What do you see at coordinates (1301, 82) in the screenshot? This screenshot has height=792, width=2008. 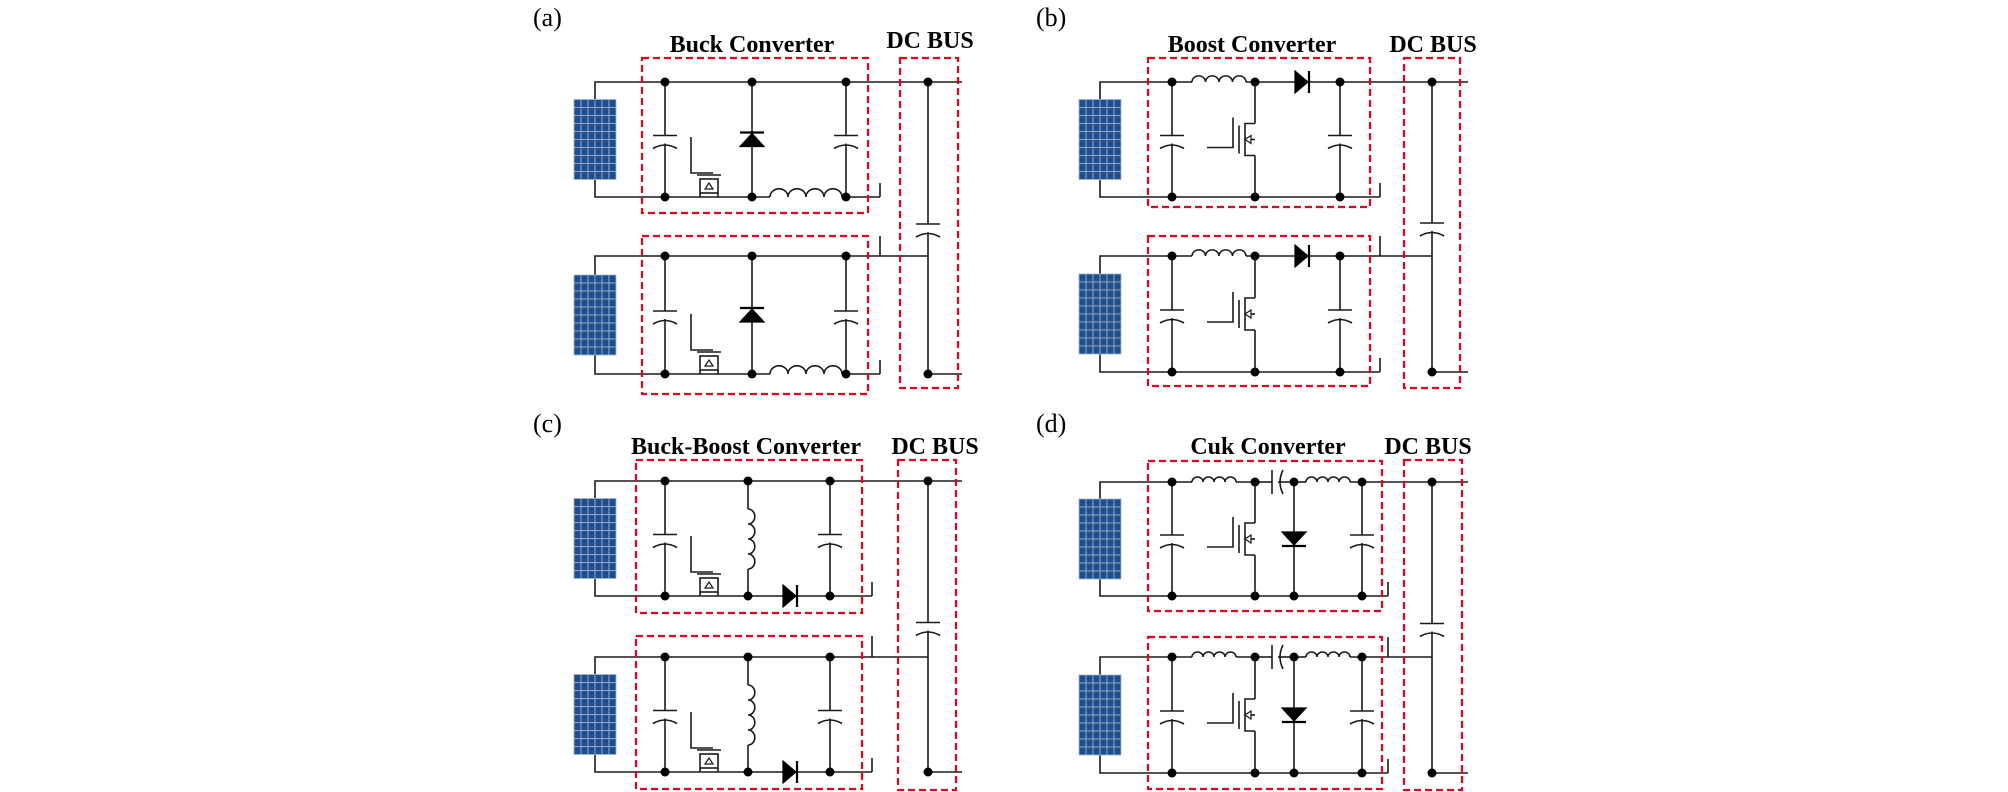 I see `diode` at bounding box center [1301, 82].